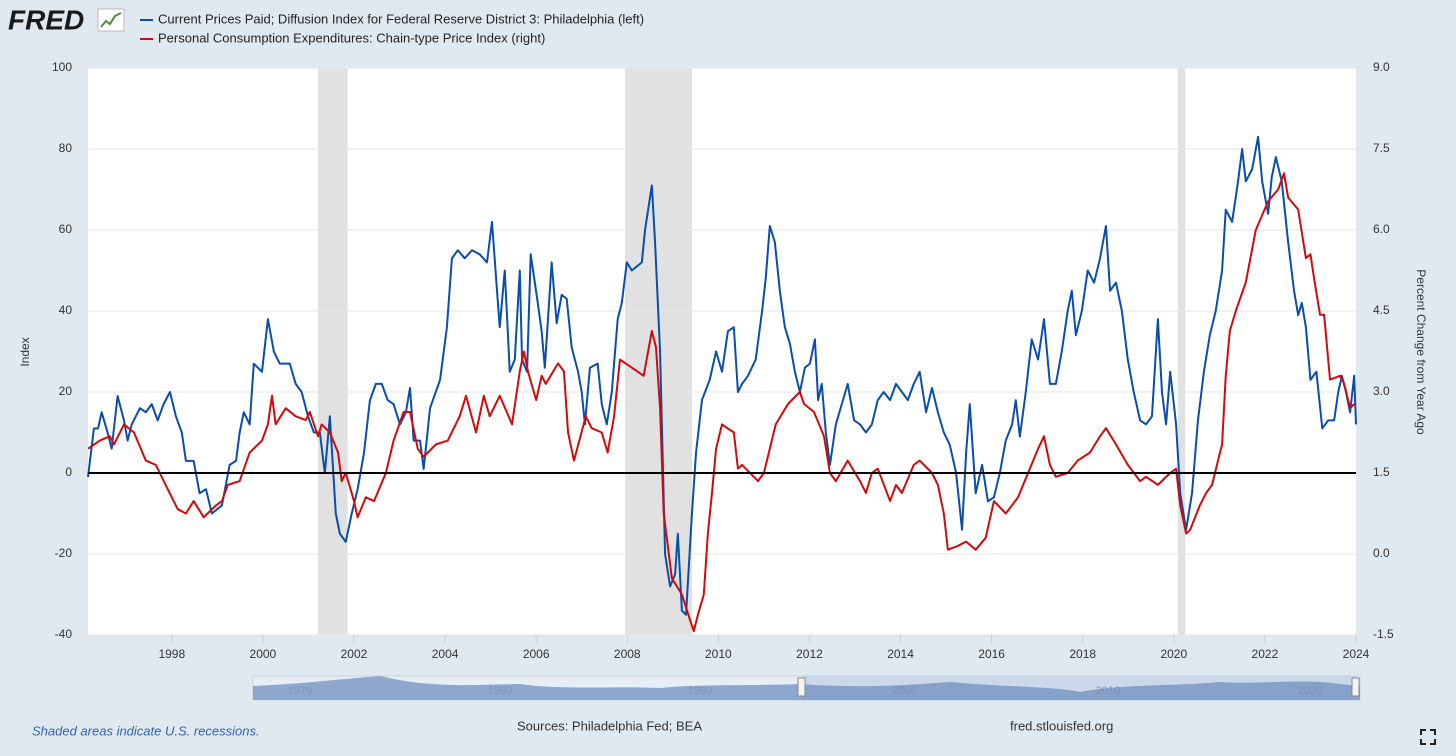 Image resolution: width=1456 pixels, height=756 pixels. I want to click on y-tick-label: -20, so click(64, 553).